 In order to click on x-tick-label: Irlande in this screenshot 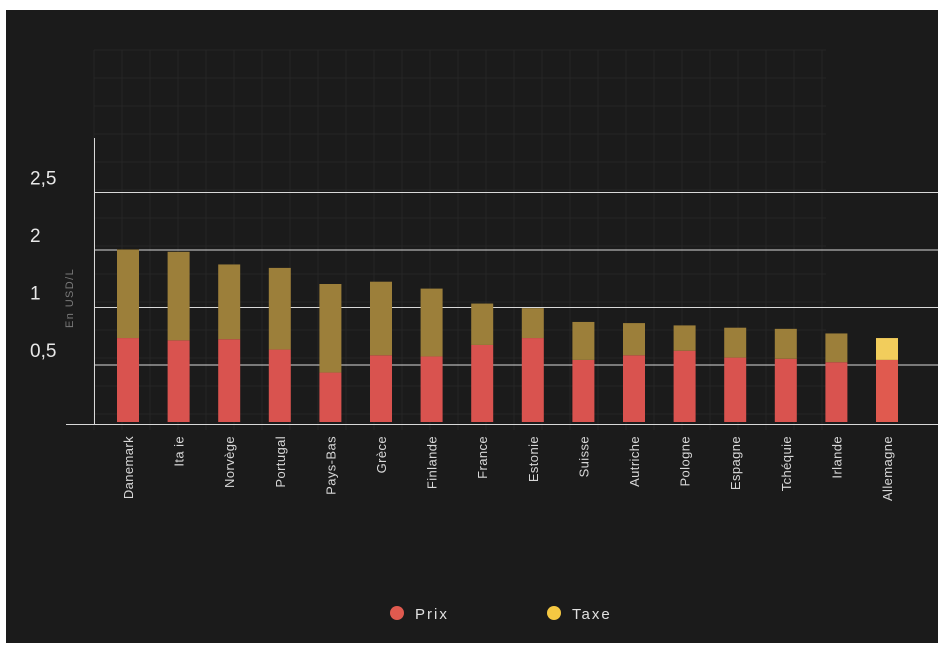, I will do `click(836, 457)`.